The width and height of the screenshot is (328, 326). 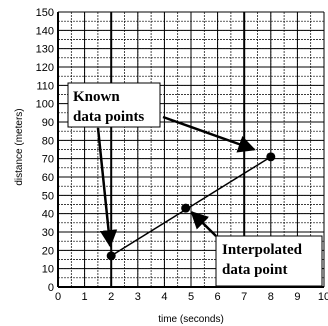 I want to click on y-tick-label: 100, so click(x=45, y=105).